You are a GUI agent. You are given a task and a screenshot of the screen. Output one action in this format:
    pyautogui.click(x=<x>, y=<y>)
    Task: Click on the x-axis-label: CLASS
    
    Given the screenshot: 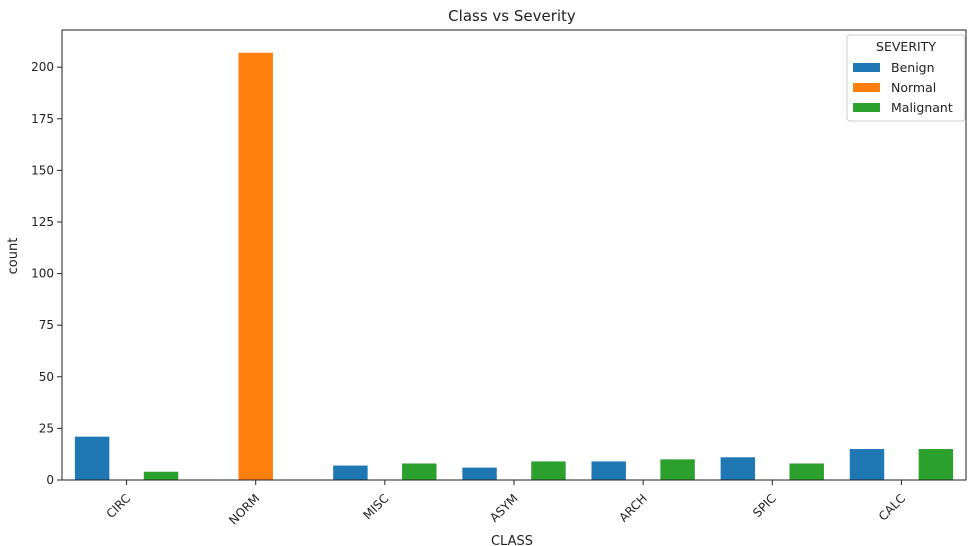 What is the action you would take?
    pyautogui.click(x=512, y=540)
    